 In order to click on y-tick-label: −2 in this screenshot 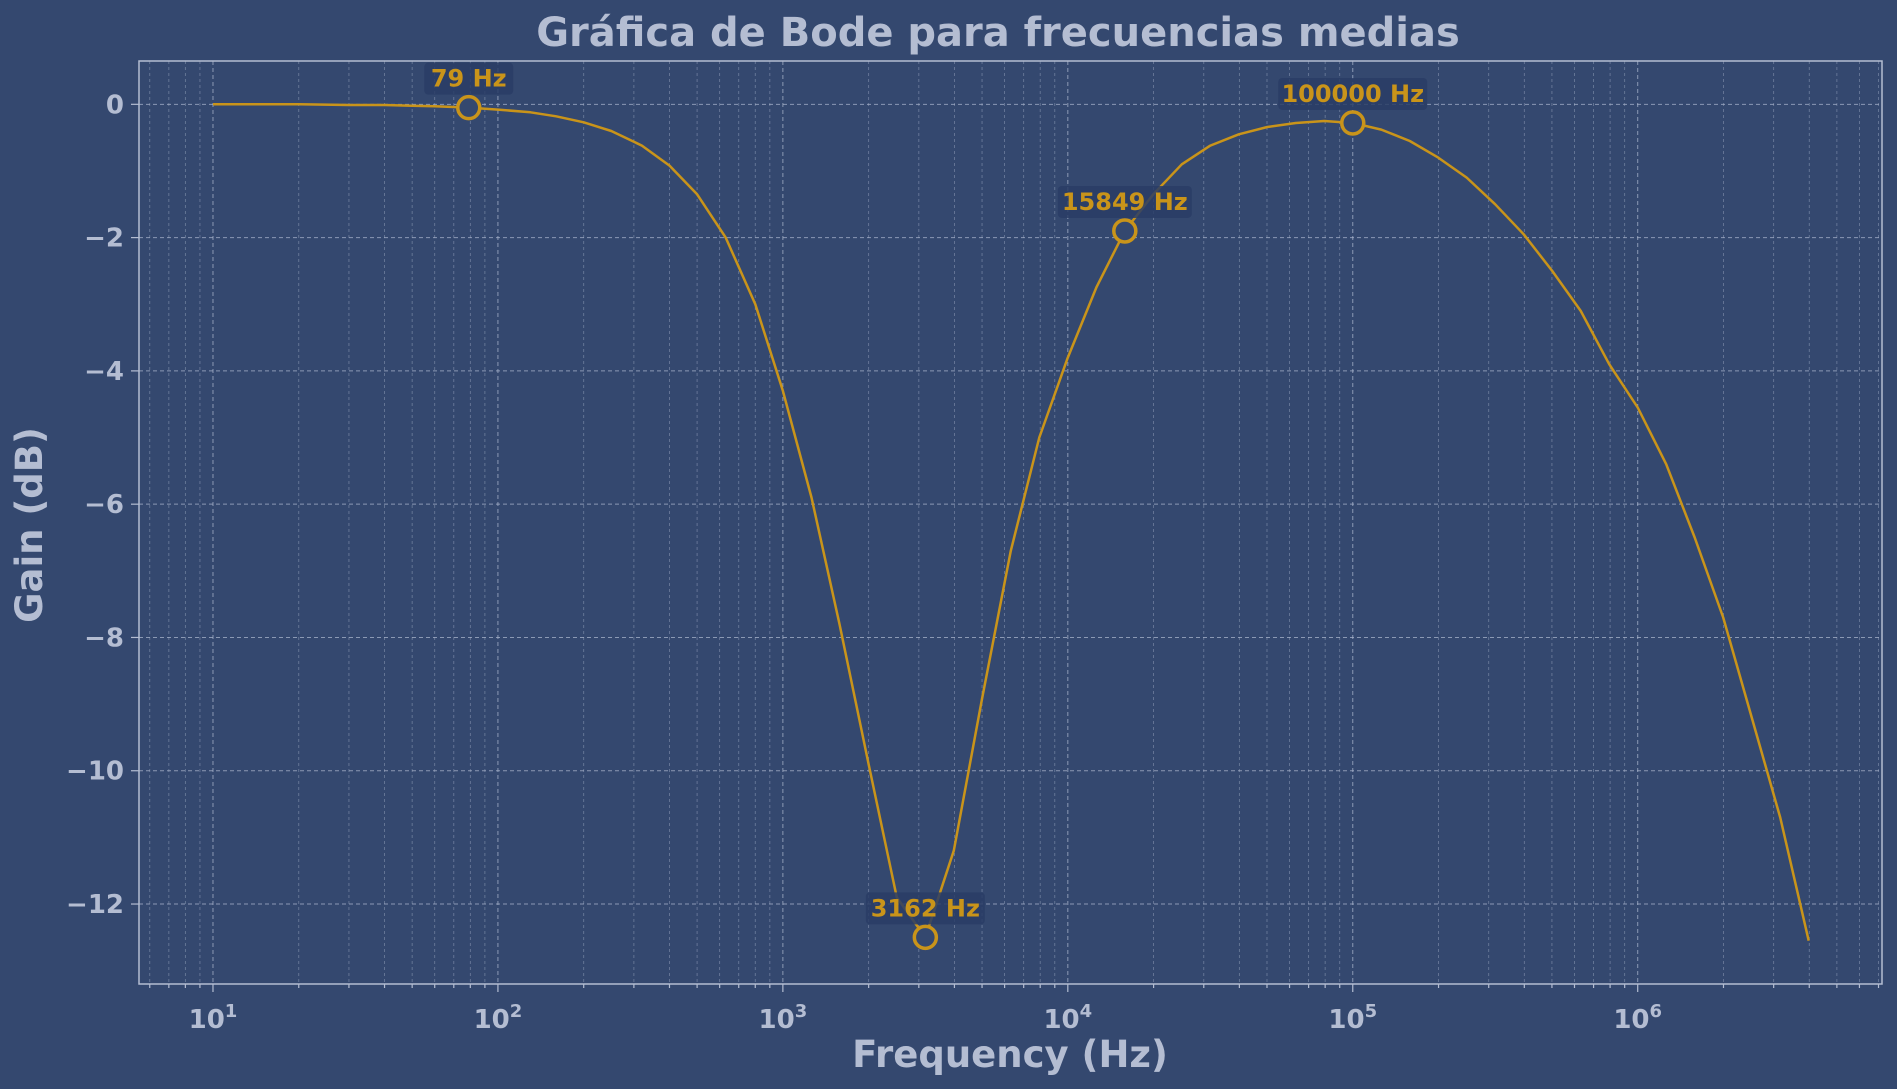, I will do `click(104, 239)`.